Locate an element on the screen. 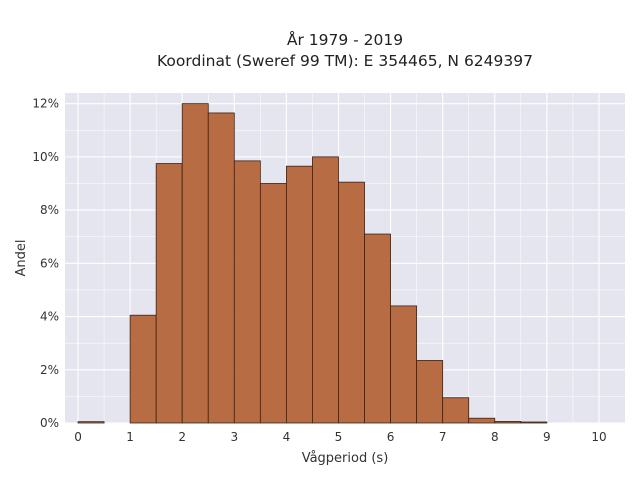 This screenshot has width=640, height=480. x-axis-ticks: 0 1 2 3 4 5 6 7 8 9 10 is located at coordinates (340, 437).